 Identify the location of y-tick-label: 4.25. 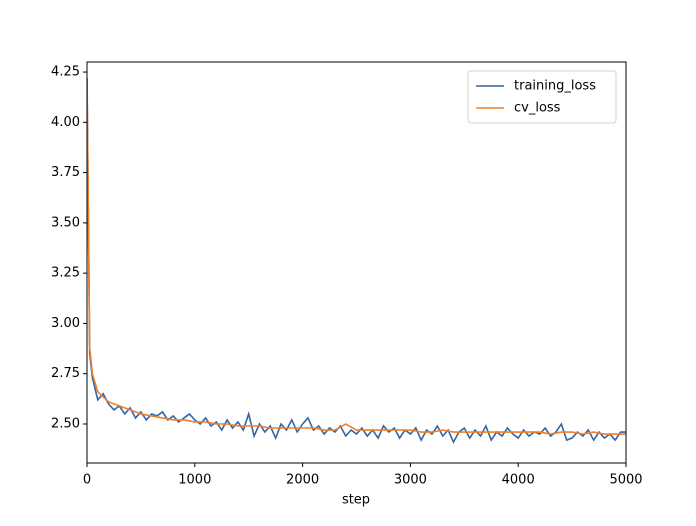
(65, 72).